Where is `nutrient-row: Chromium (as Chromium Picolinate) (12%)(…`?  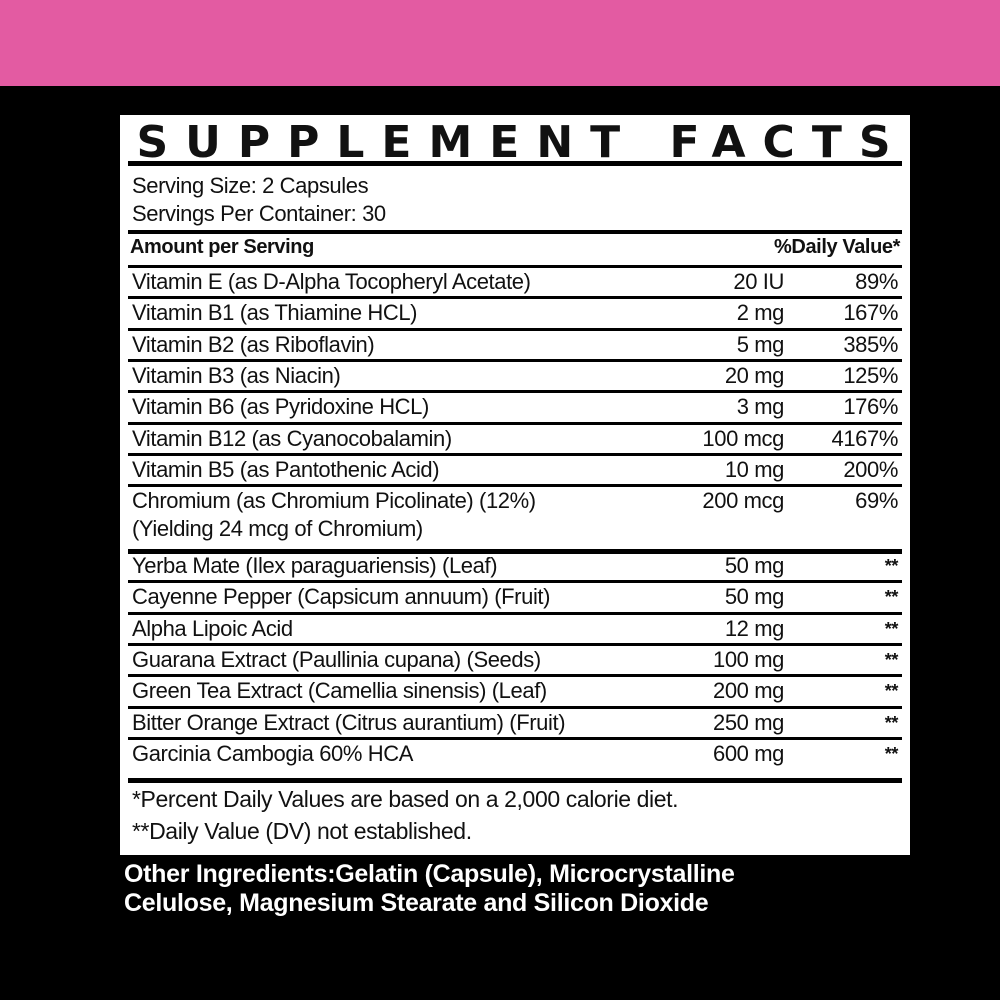 nutrient-row: Chromium (as Chromium Picolinate) (12%)(… is located at coordinates (515, 516).